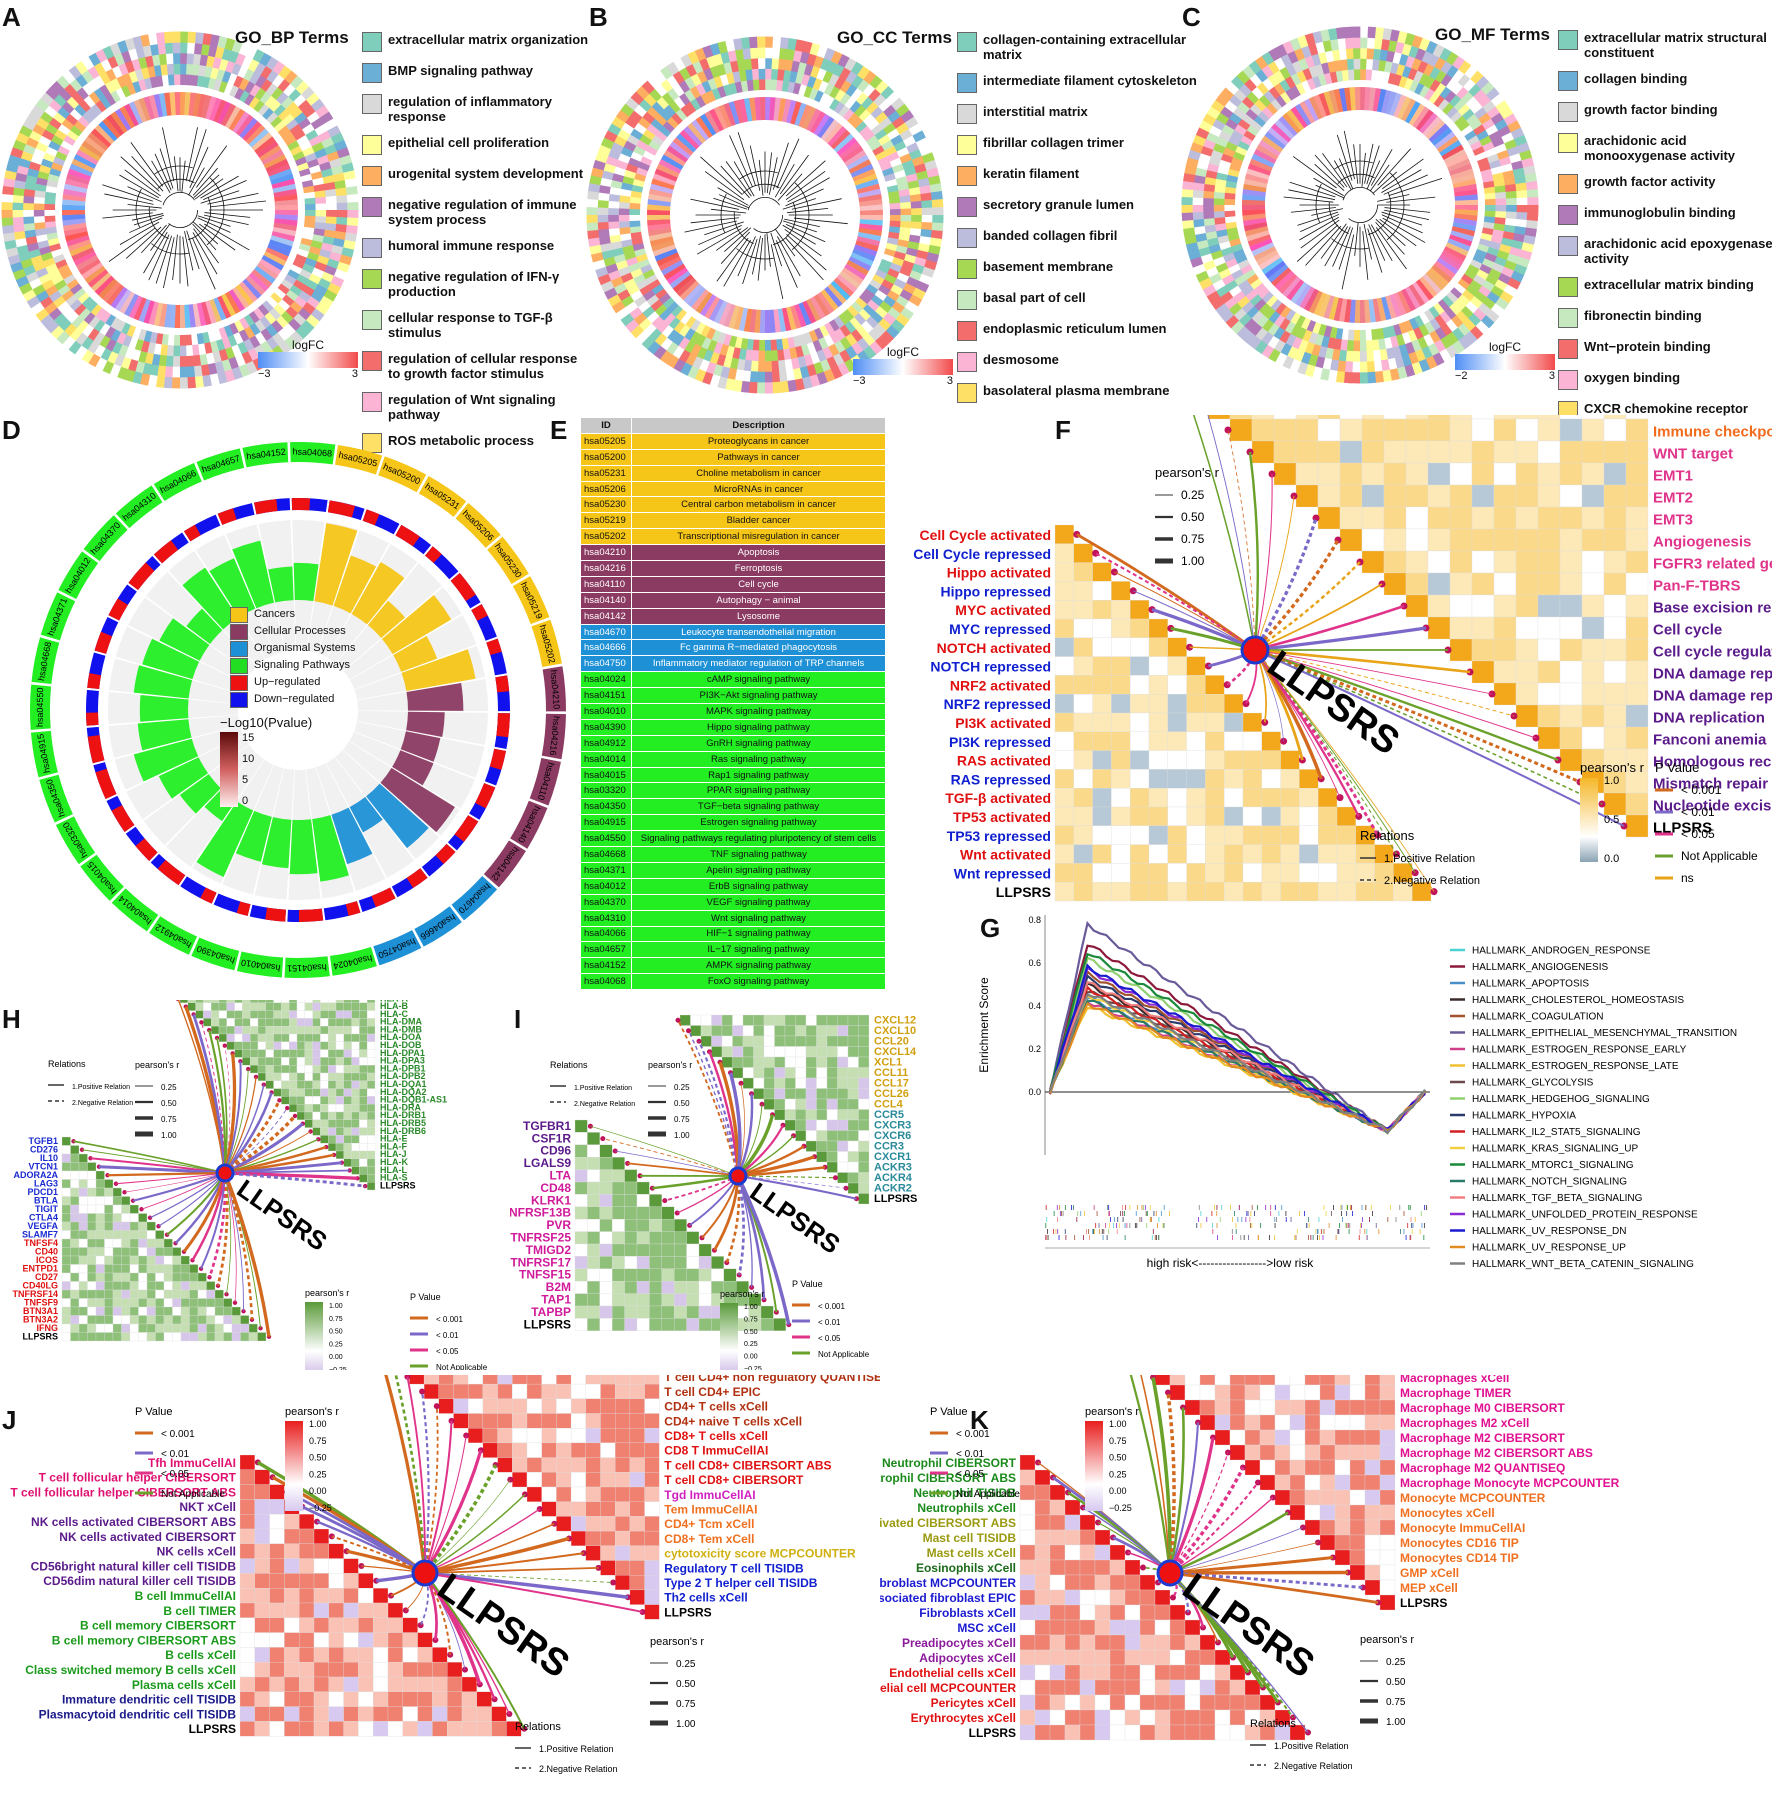 This screenshot has height=1798, width=1772. I want to click on row-label: Cell Cycle activated, so click(985, 535).